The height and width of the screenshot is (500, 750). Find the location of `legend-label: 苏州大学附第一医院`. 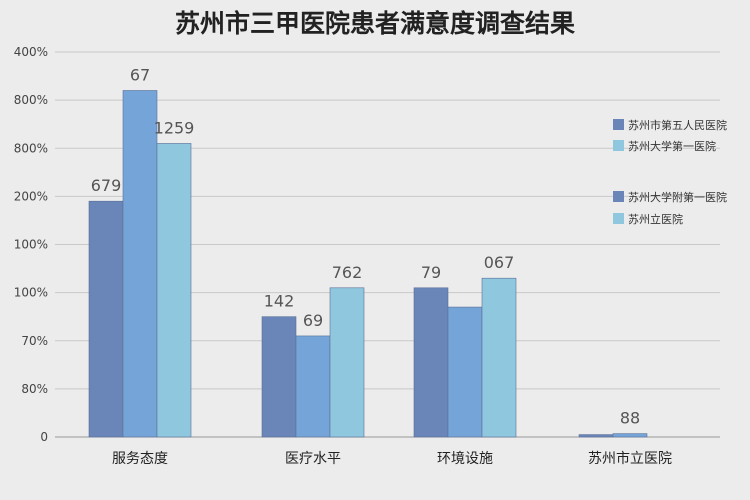

legend-label: 苏州大学附第一医院 is located at coordinates (677, 197).